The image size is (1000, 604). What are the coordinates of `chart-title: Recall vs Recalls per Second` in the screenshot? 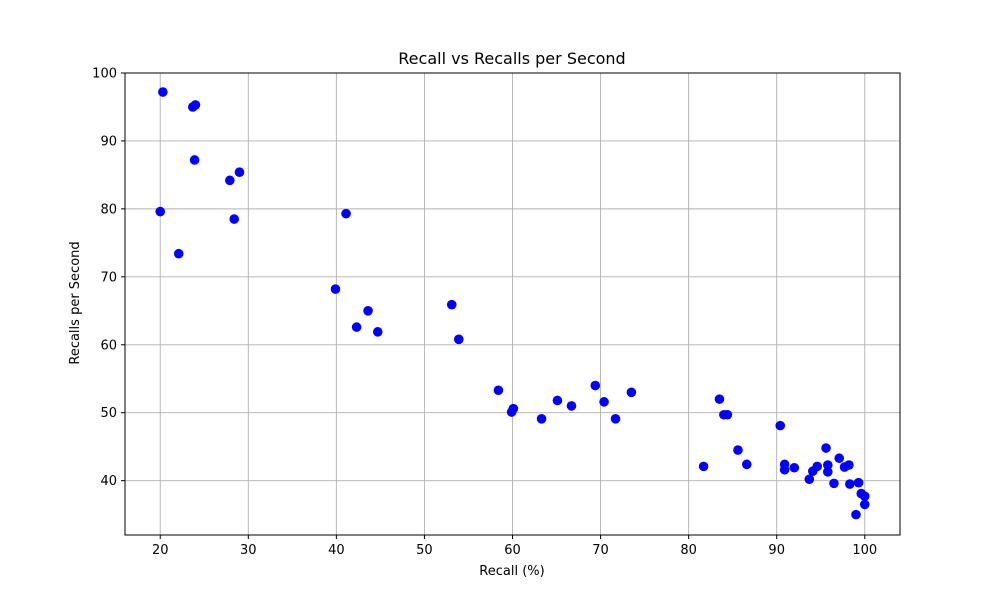 It's located at (511, 58).